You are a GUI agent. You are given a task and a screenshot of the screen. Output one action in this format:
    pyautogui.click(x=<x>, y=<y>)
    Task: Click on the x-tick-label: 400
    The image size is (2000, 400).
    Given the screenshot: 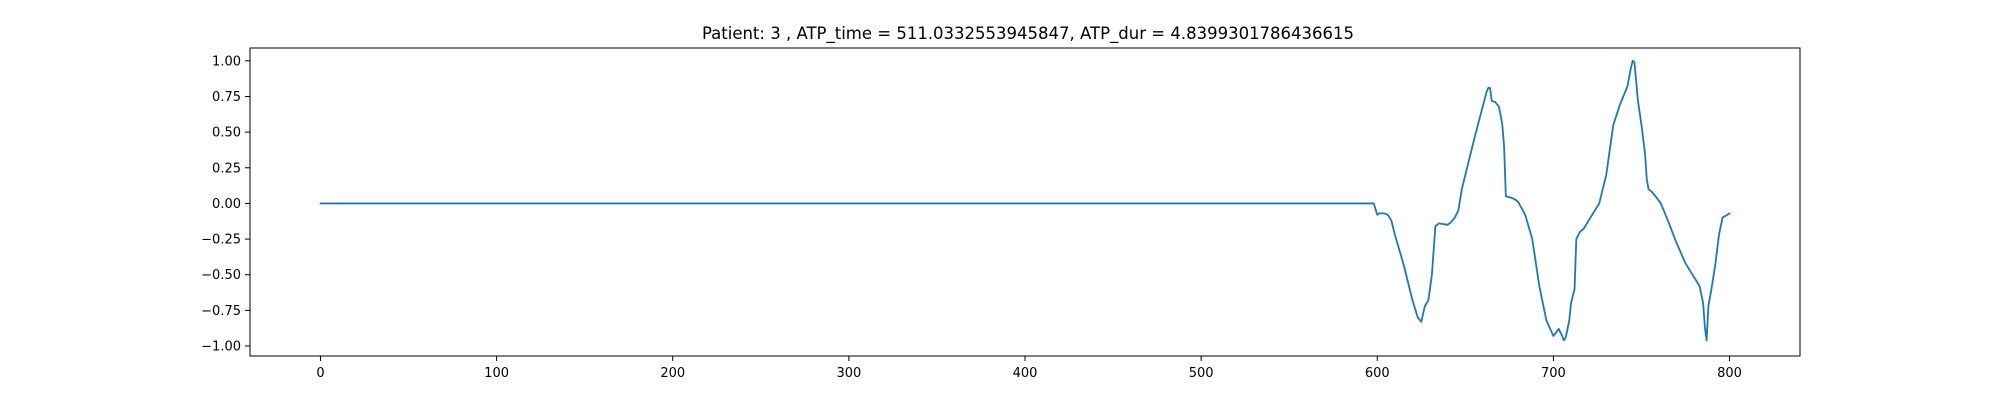 What is the action you would take?
    pyautogui.click(x=1025, y=373)
    